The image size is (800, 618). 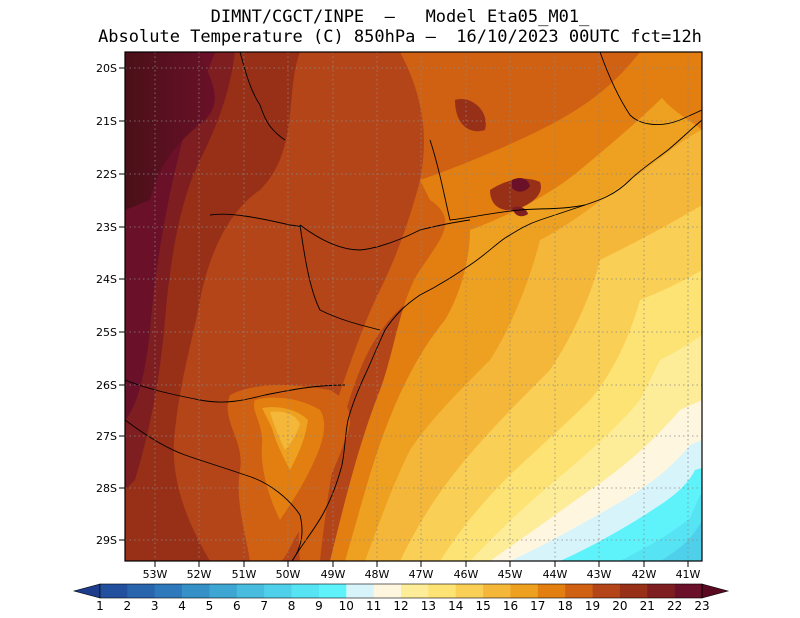 What do you see at coordinates (599, 574) in the screenshot?
I see `lon-label: 43W` at bounding box center [599, 574].